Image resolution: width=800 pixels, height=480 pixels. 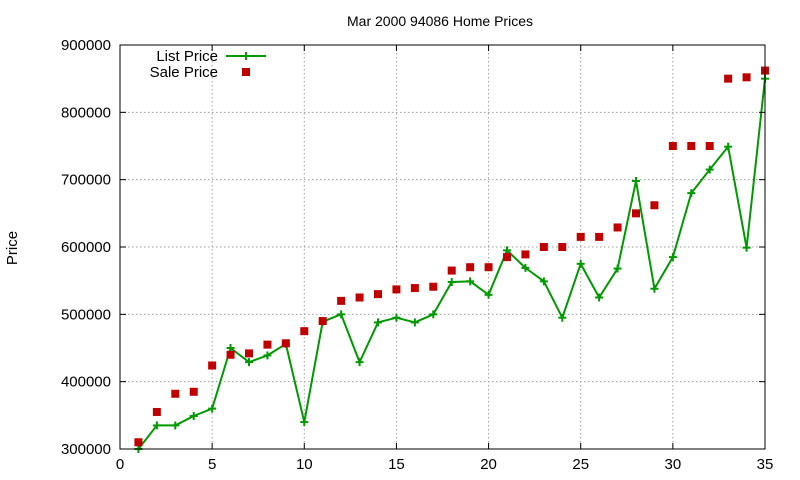 I want to click on x-tick-label: 10, so click(x=304, y=464).